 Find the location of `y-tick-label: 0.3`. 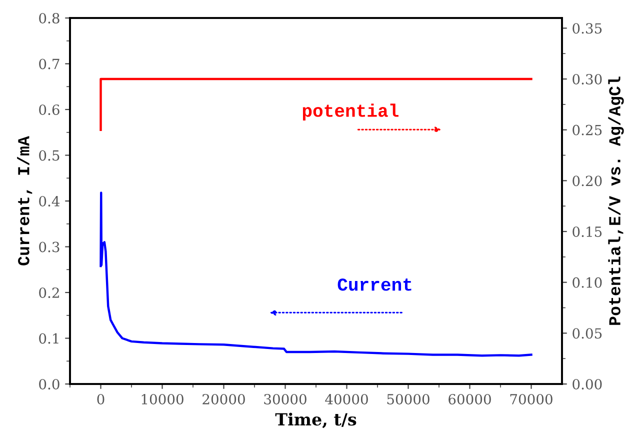

y-tick-label: 0.3 is located at coordinates (49, 247).